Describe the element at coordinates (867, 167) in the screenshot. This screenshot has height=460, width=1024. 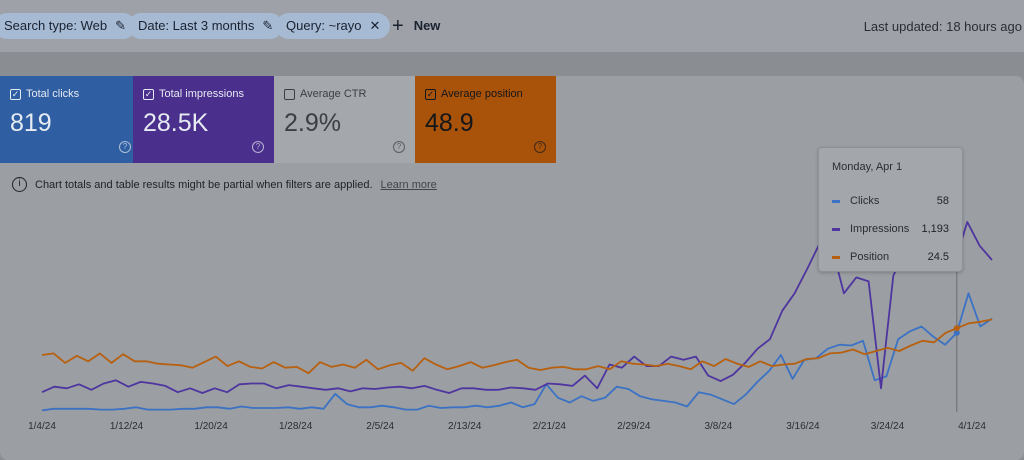
I see `tooltip-date: Monday, Apr 1` at that location.